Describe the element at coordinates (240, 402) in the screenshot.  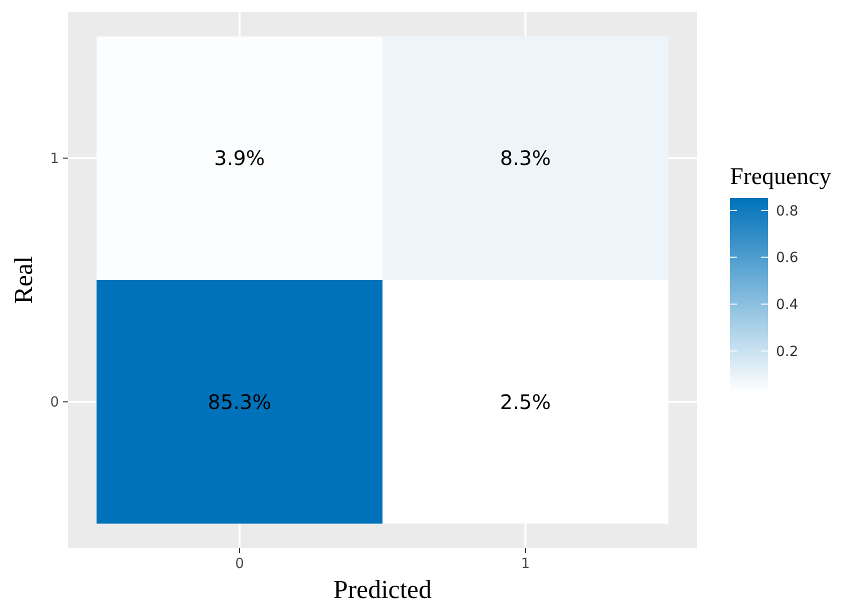
I see `data-label: 85.3%` at that location.